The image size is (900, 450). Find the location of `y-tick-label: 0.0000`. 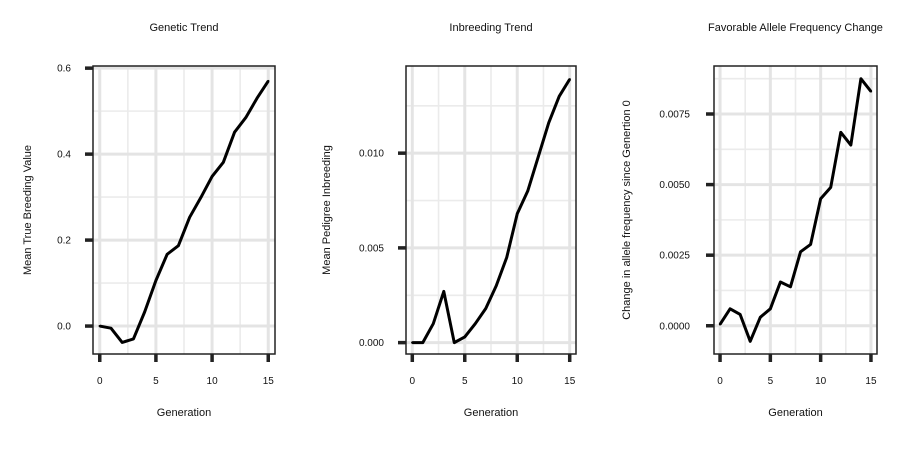

y-tick-label: 0.0000 is located at coordinates (674, 326).